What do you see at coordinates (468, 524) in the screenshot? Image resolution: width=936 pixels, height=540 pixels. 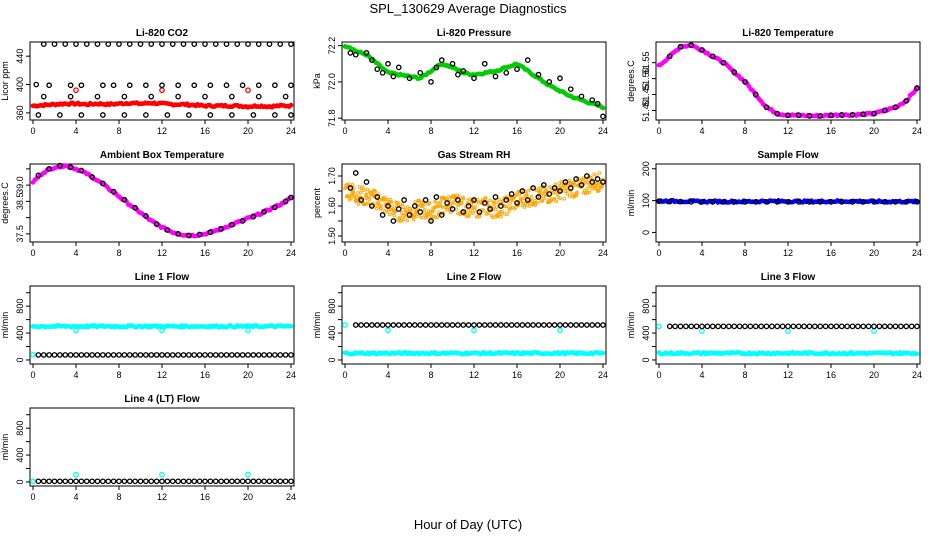 I see `x-axis-caption: Hour of Day (UTC)` at bounding box center [468, 524].